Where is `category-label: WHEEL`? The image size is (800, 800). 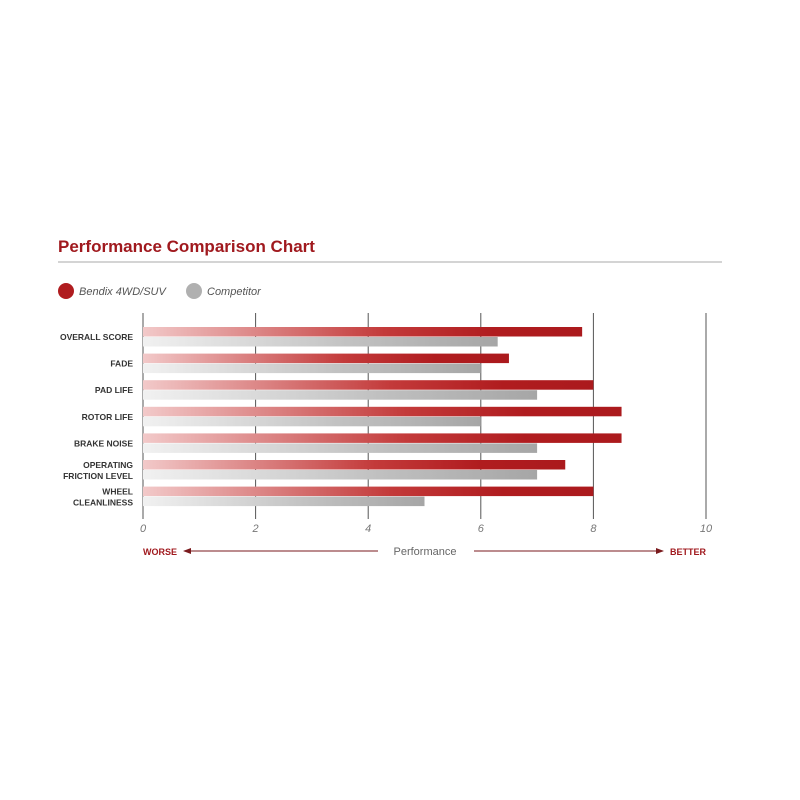
category-label: WHEEL is located at coordinates (117, 492).